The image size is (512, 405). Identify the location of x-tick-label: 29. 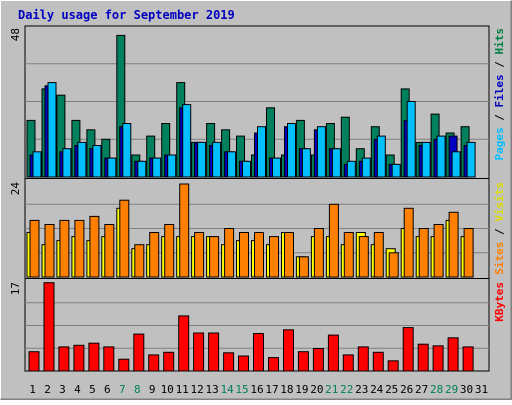
(451, 389).